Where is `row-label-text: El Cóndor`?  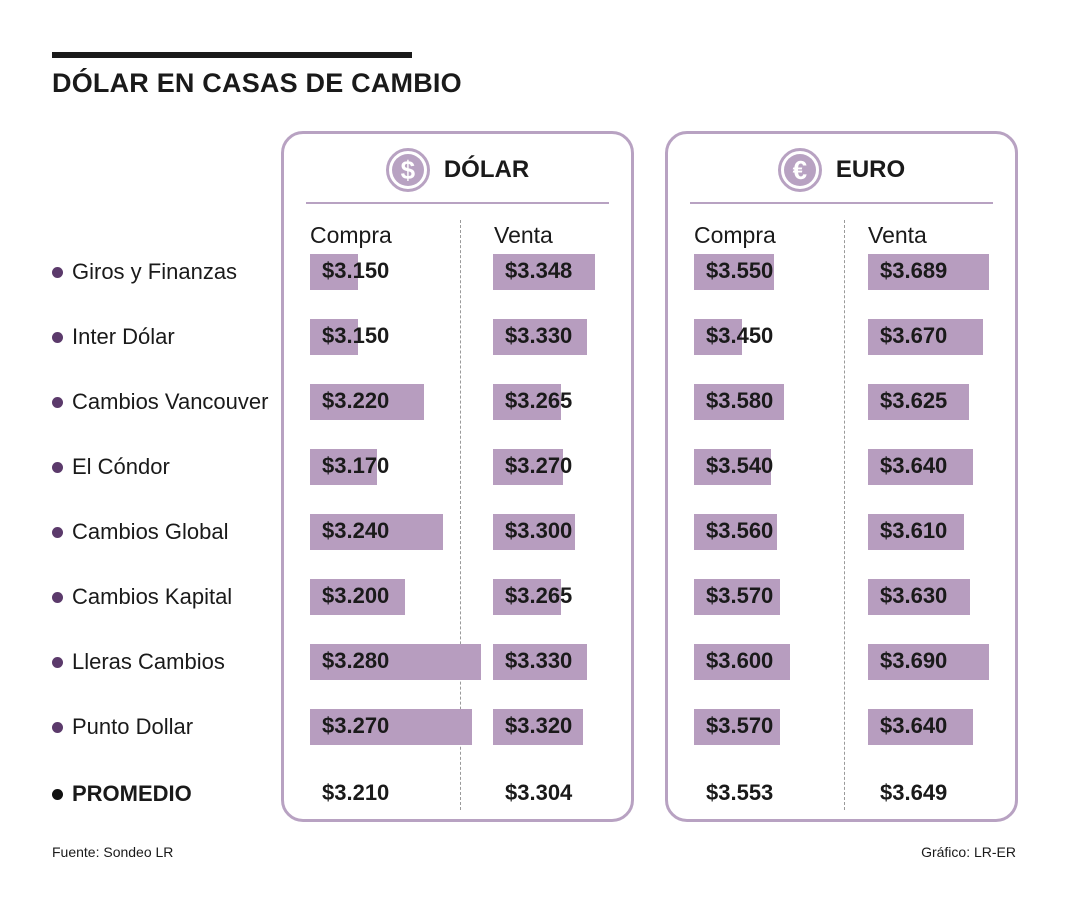 row-label-text: El Cóndor is located at coordinates (121, 466).